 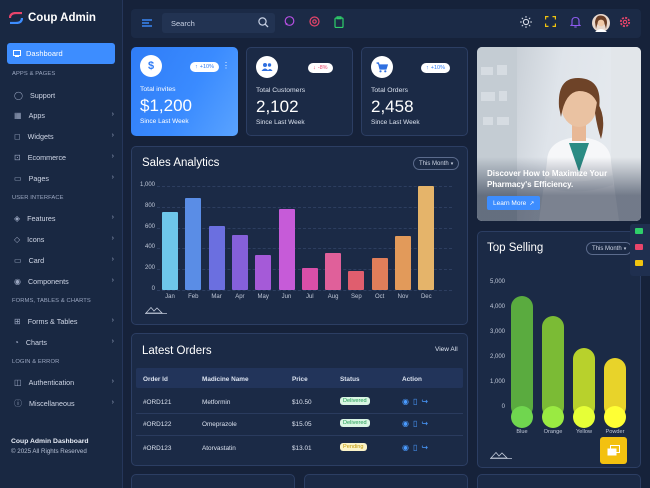 I want to click on bar-powder, so click(x=615, y=388).